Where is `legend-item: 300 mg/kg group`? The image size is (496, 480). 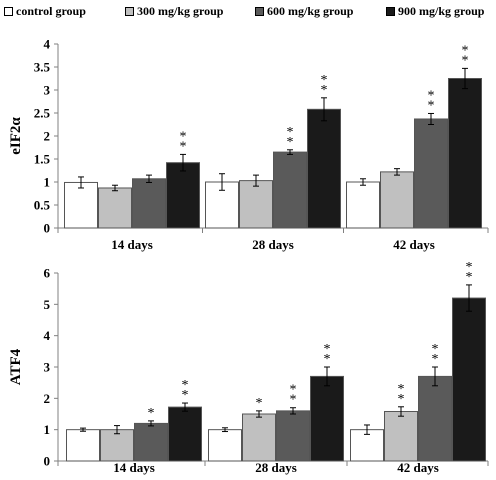 legend-item: 300 mg/kg group is located at coordinates (174, 11).